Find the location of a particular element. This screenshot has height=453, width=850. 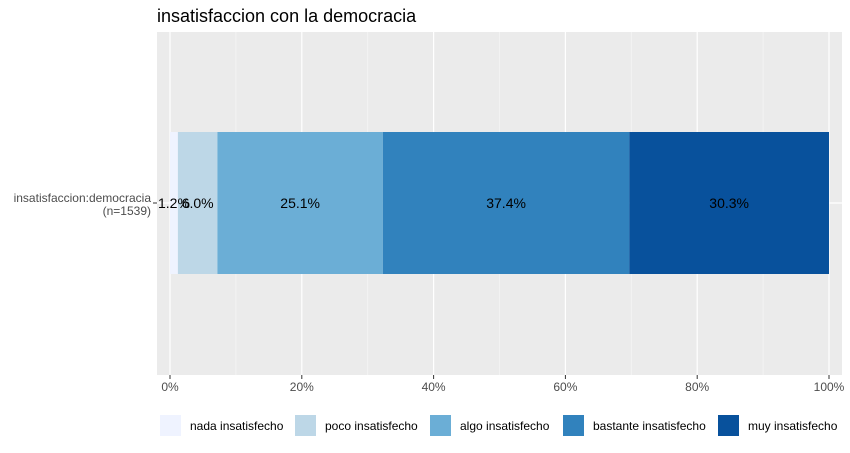

x-tick-label: 20% is located at coordinates (302, 387).